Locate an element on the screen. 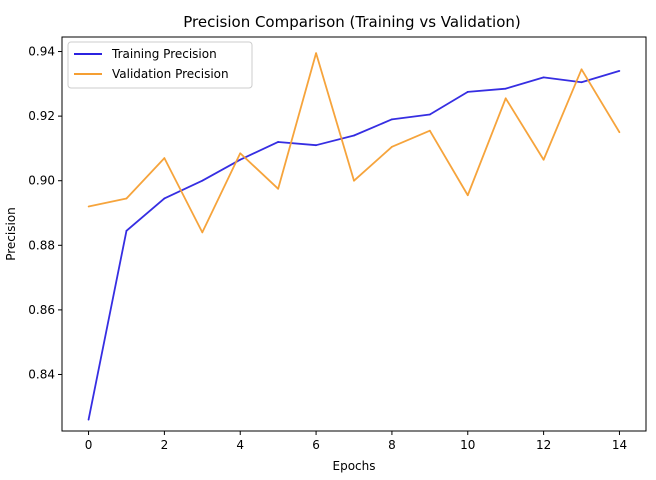 This screenshot has width=656, height=480. x-axis-label: Epochs is located at coordinates (354, 466).